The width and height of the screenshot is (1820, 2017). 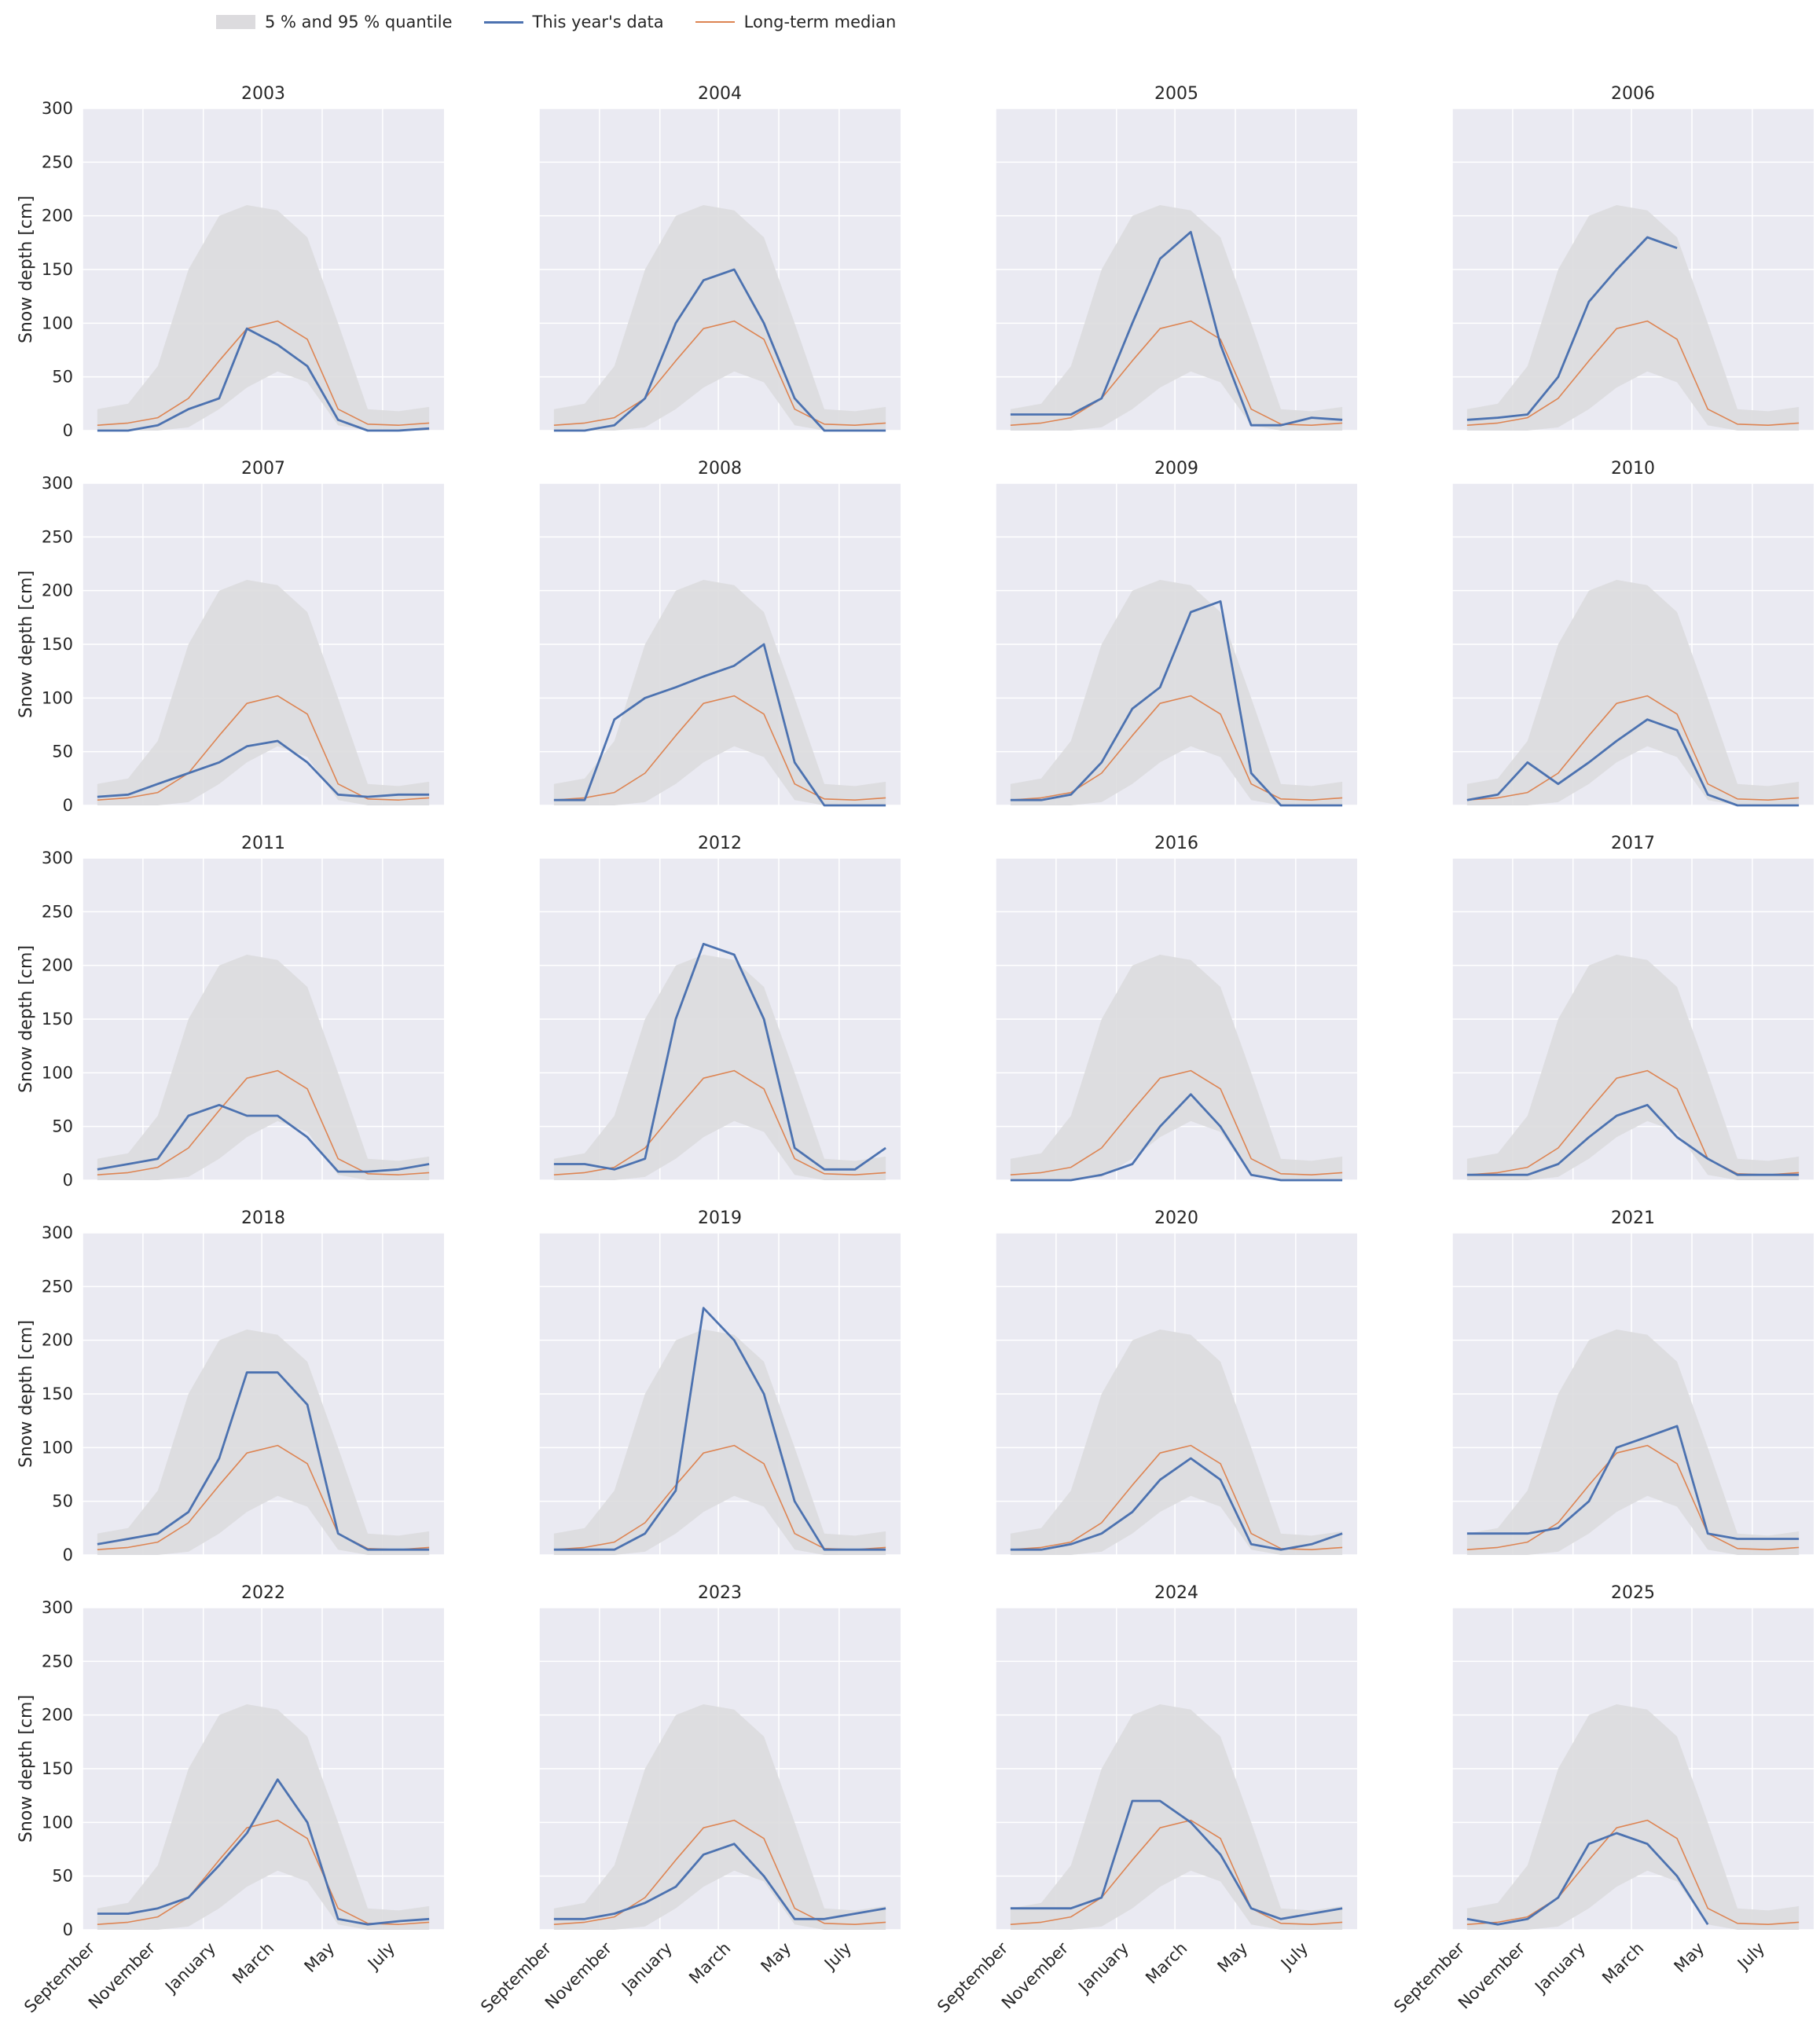 I want to click on legend-item-median: Long-term median, so click(x=796, y=22).